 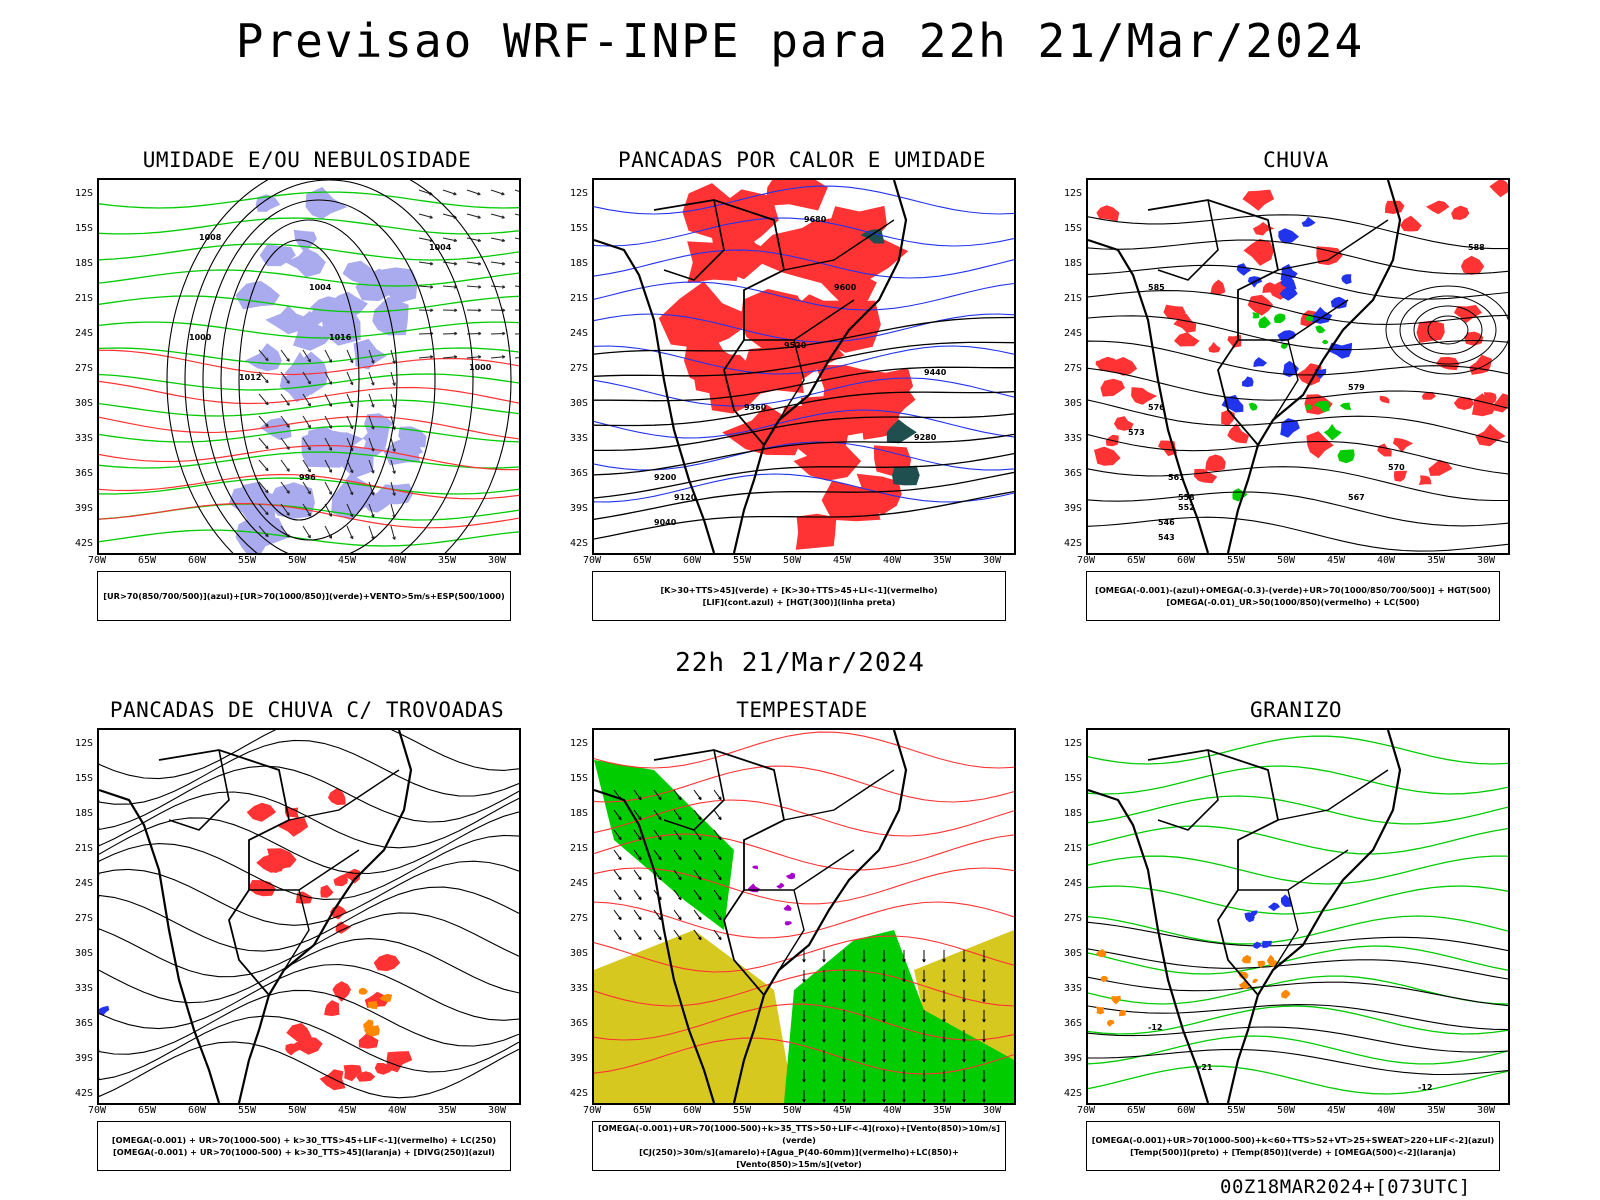 What do you see at coordinates (1072, 508) in the screenshot?
I see `latitude-tick-label: 39S` at bounding box center [1072, 508].